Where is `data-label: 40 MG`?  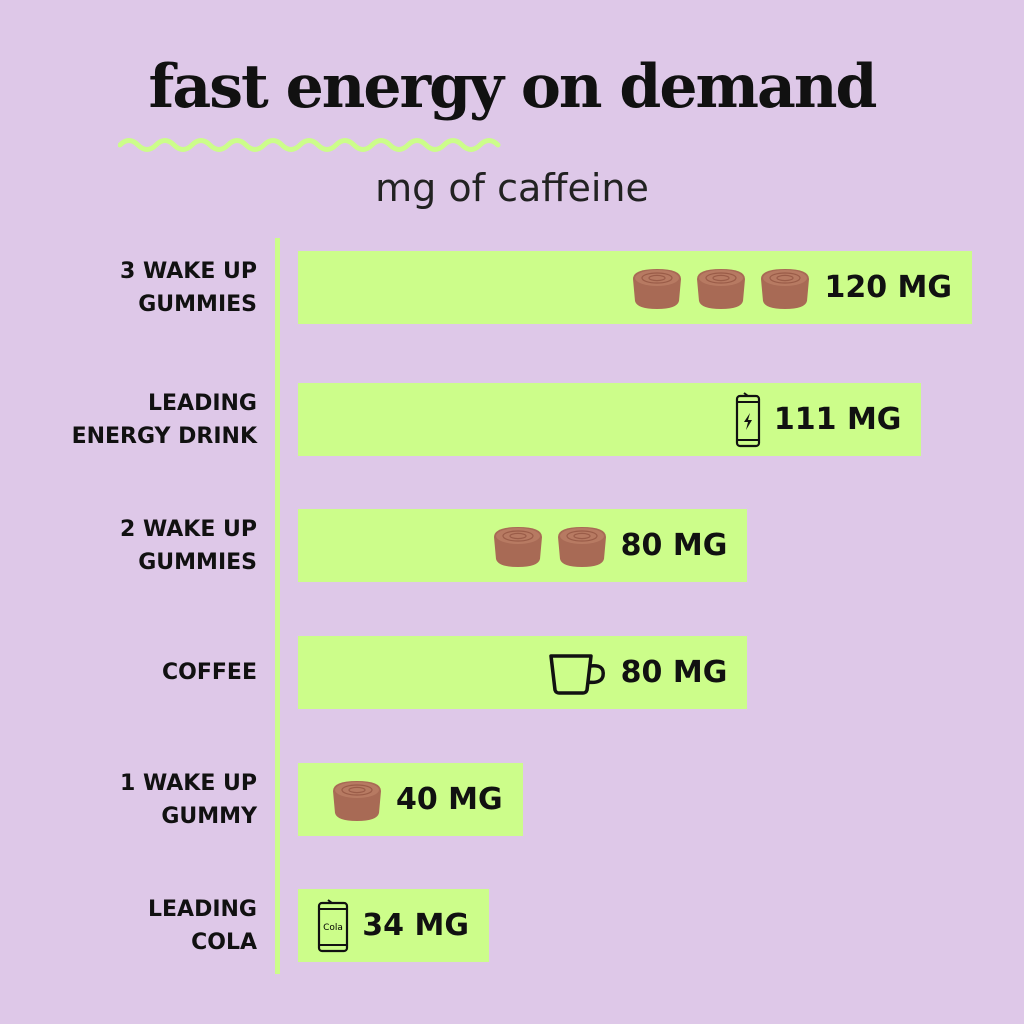
data-label: 40 MG is located at coordinates (449, 799).